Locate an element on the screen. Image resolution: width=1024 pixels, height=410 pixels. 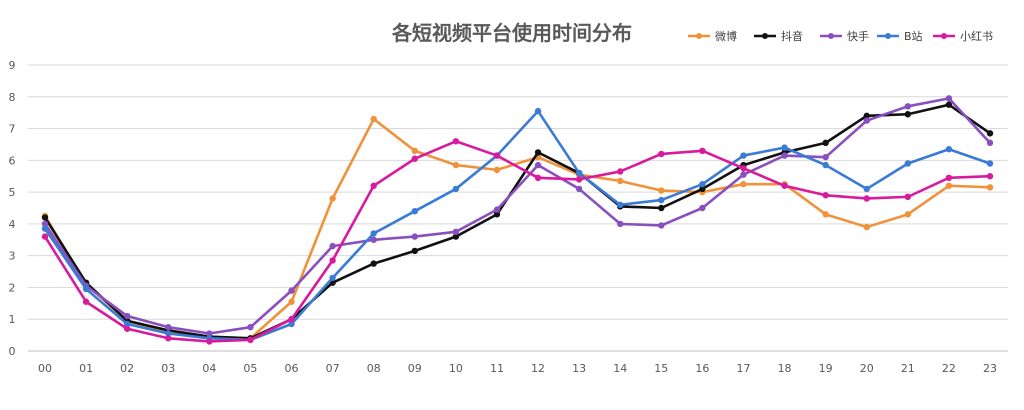
legend: 微博 抖音 快手 B站 小红书 is located at coordinates (840, 36).